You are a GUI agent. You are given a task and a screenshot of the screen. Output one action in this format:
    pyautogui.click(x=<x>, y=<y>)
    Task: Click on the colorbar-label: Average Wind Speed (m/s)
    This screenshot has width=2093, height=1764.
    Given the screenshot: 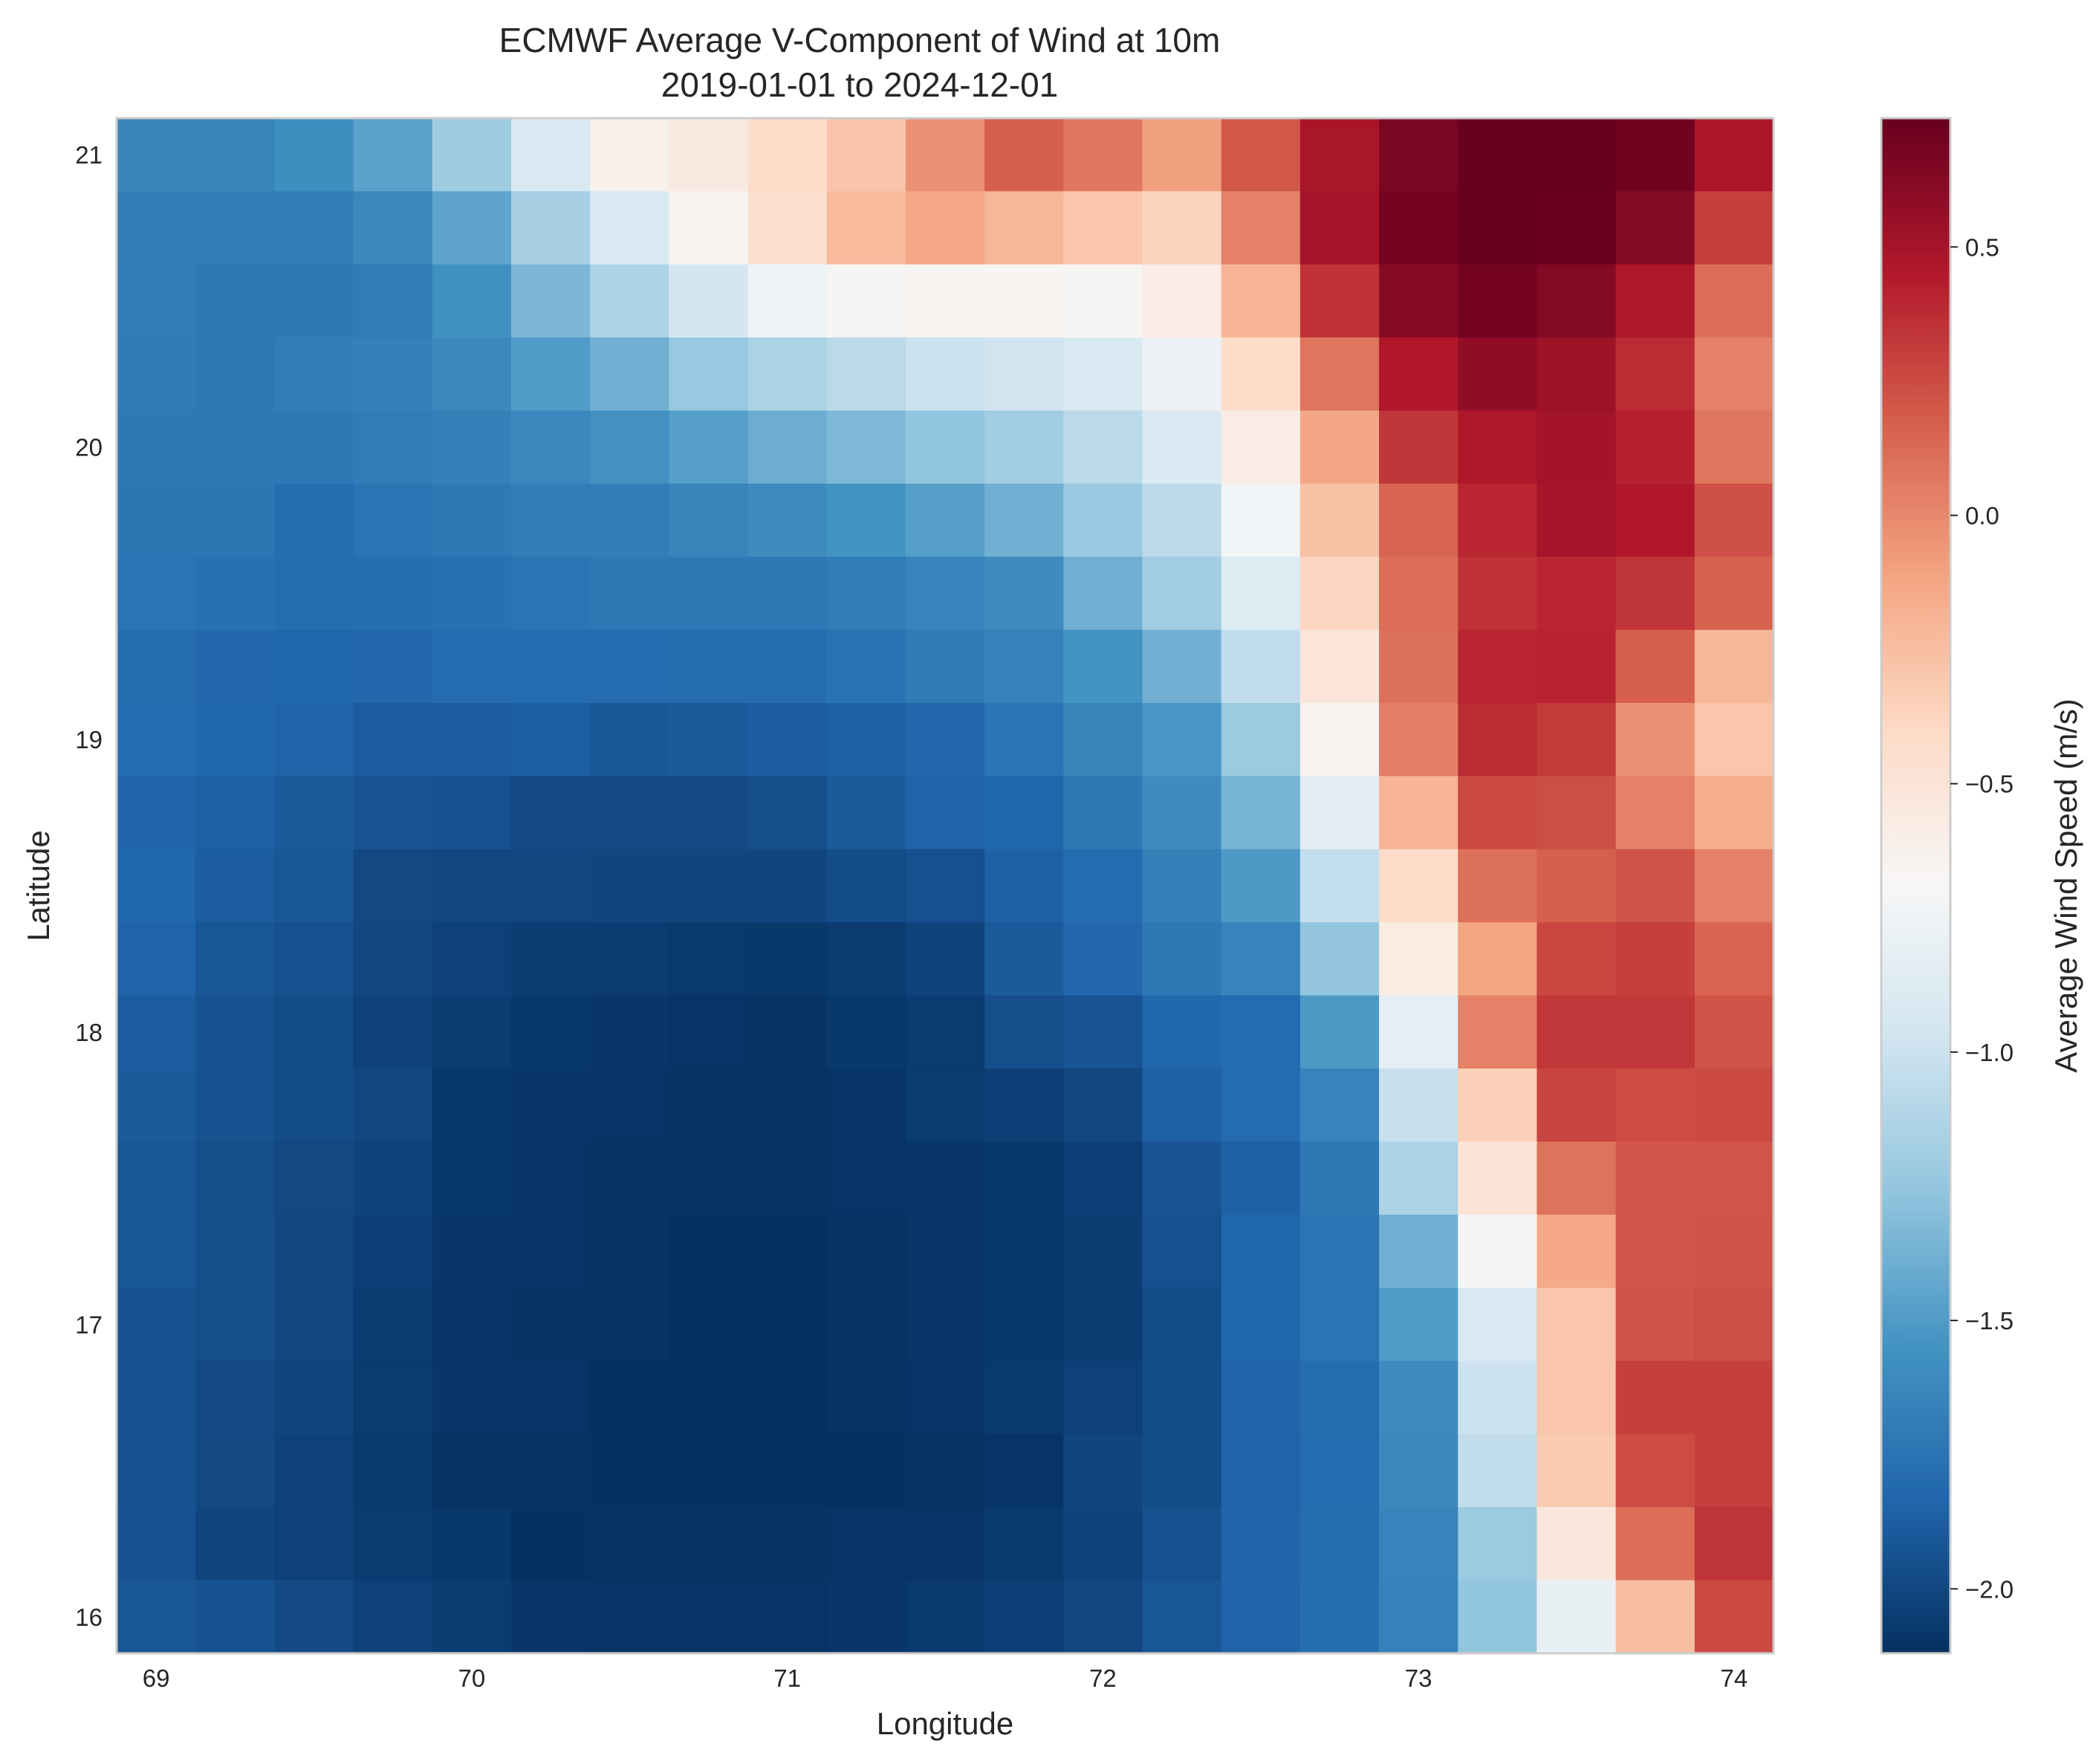 What is the action you would take?
    pyautogui.click(x=2065, y=885)
    